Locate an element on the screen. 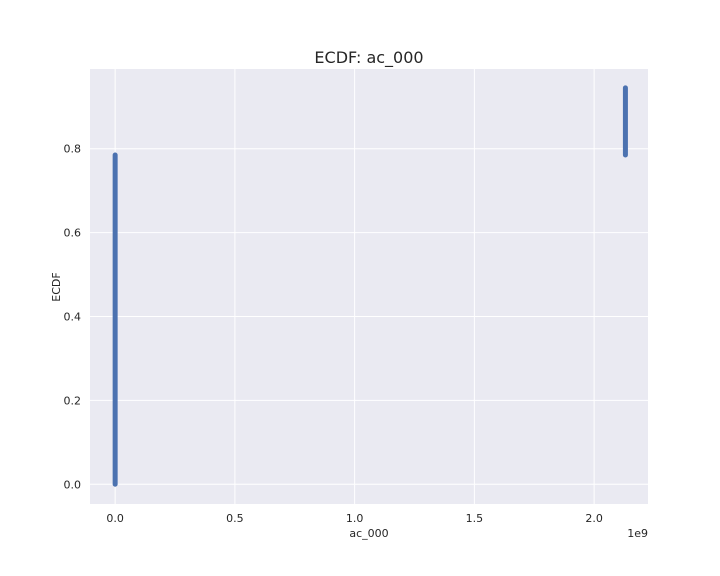 This screenshot has width=720, height=576. y-tick-labels: 0.0 0.2 0.4 0.6 0.8 is located at coordinates (73, 317).